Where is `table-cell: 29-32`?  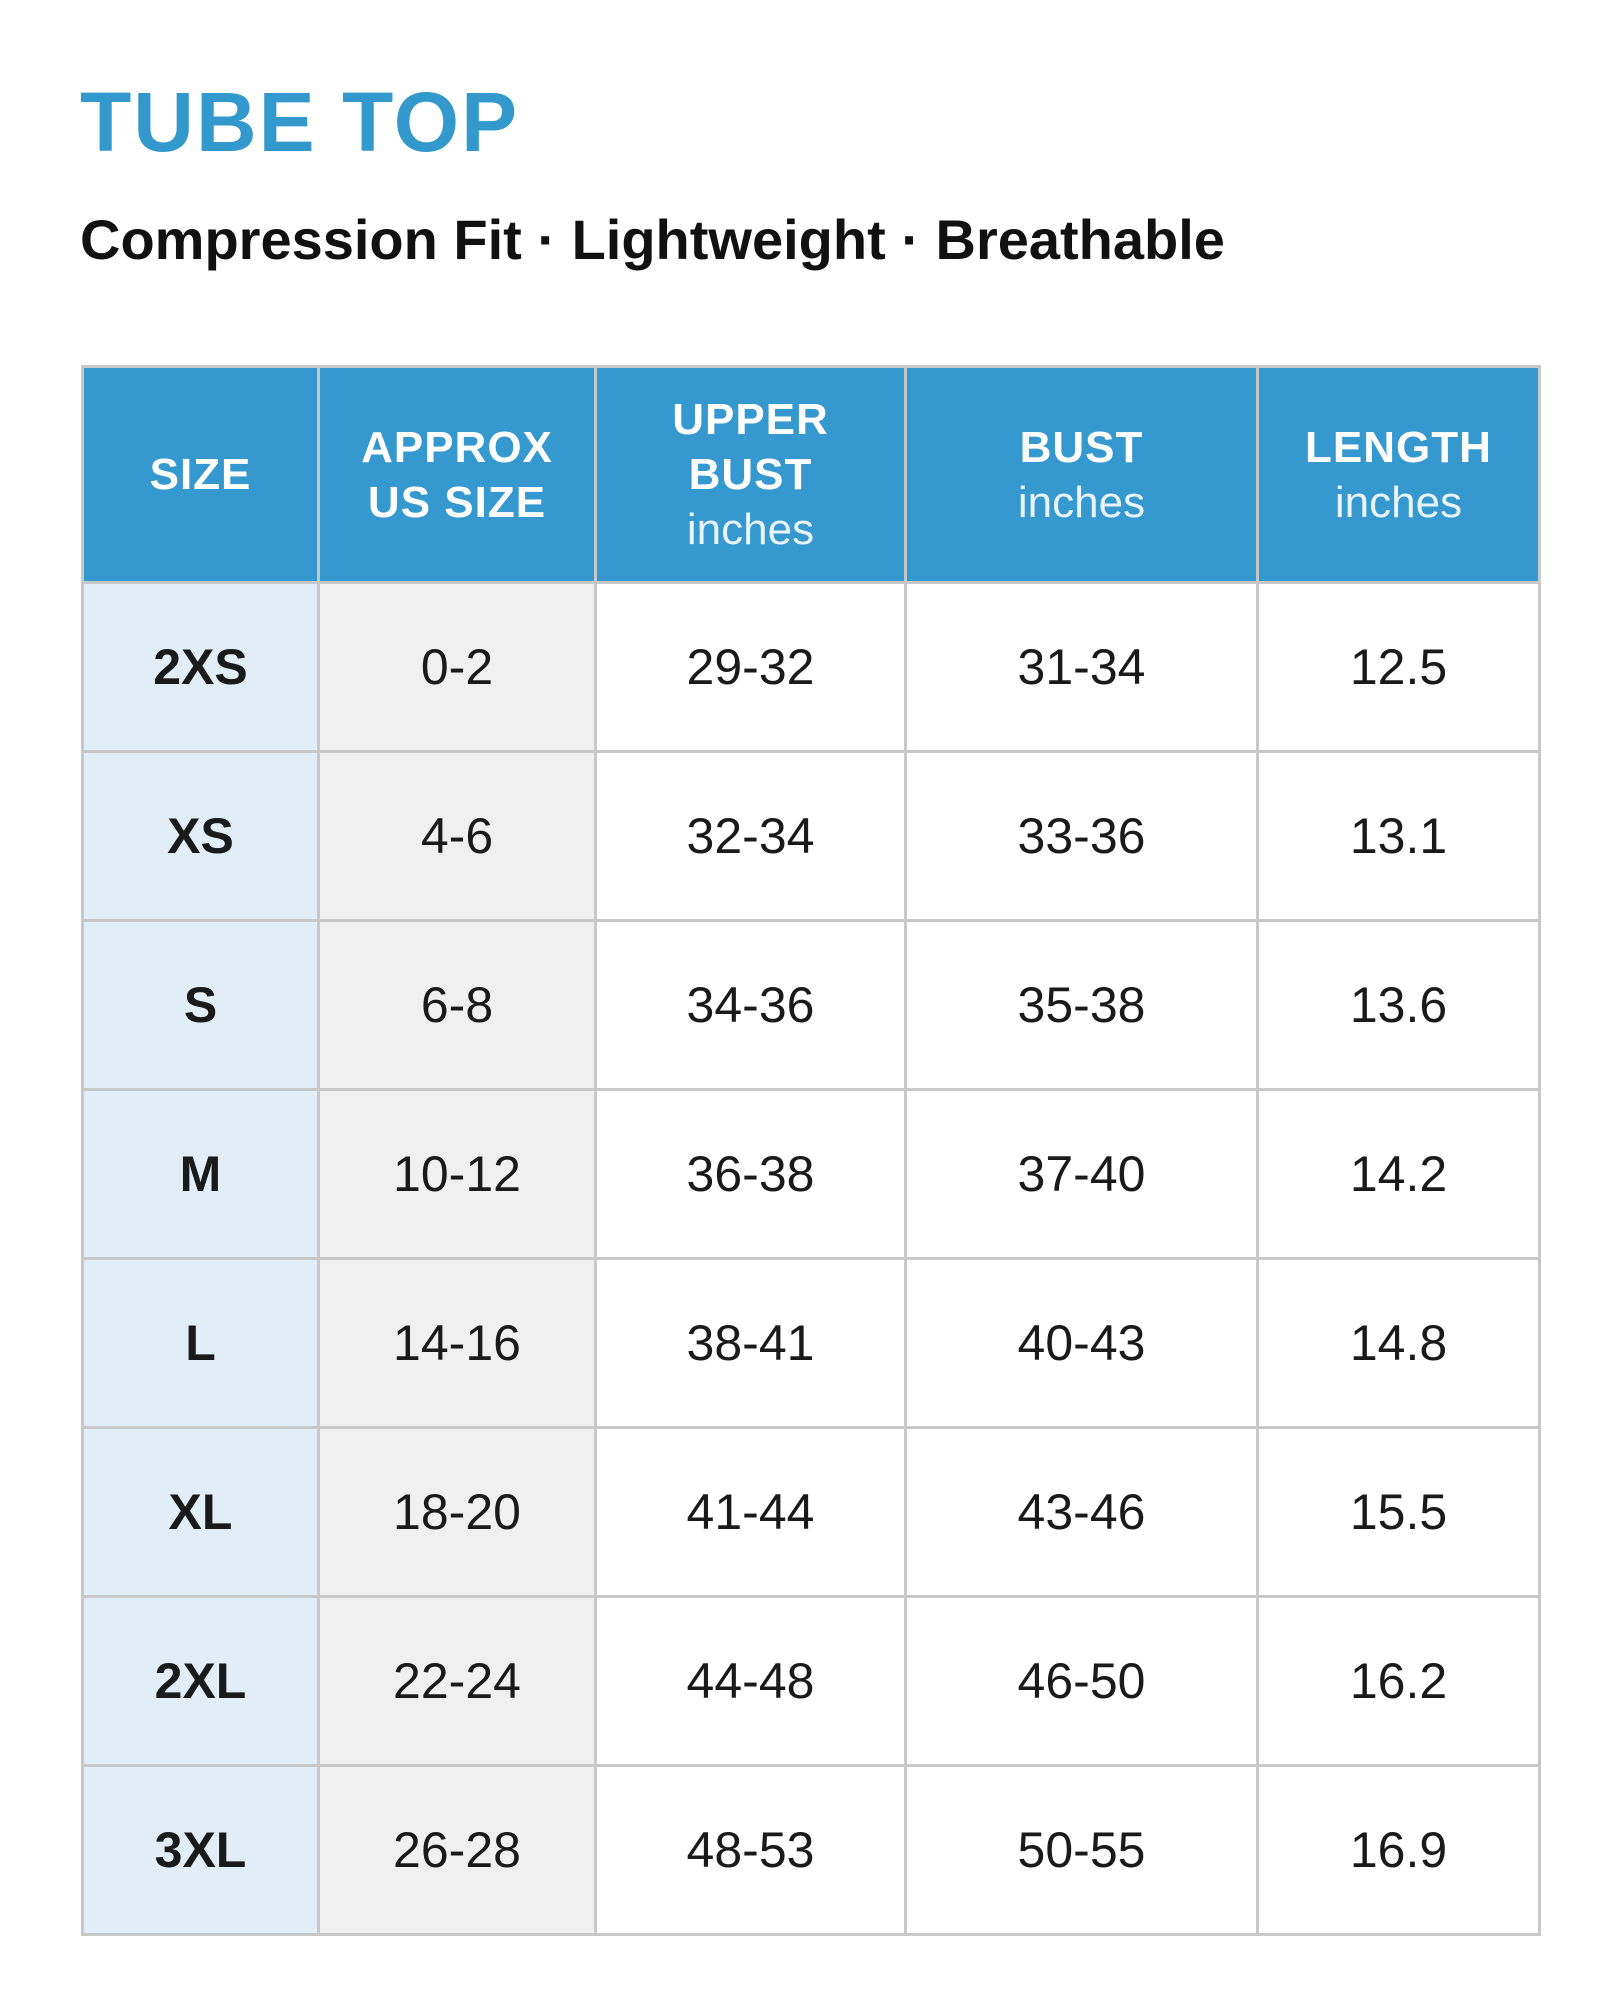 table-cell: 29-32 is located at coordinates (750, 667).